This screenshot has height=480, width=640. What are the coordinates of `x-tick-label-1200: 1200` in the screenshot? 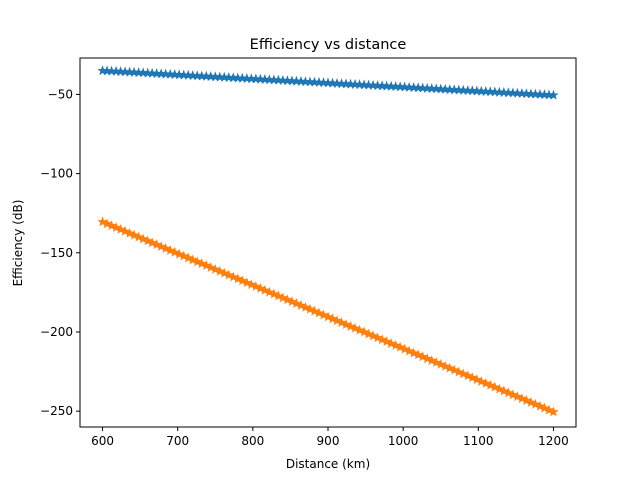 It's located at (553, 441).